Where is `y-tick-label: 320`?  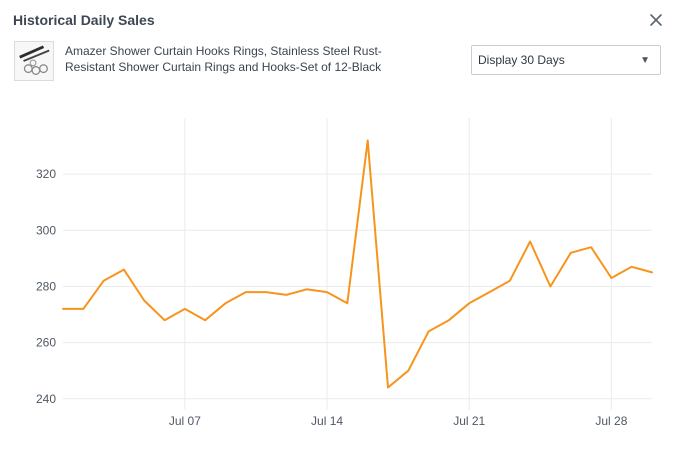 y-tick-label: 320 is located at coordinates (46, 174).